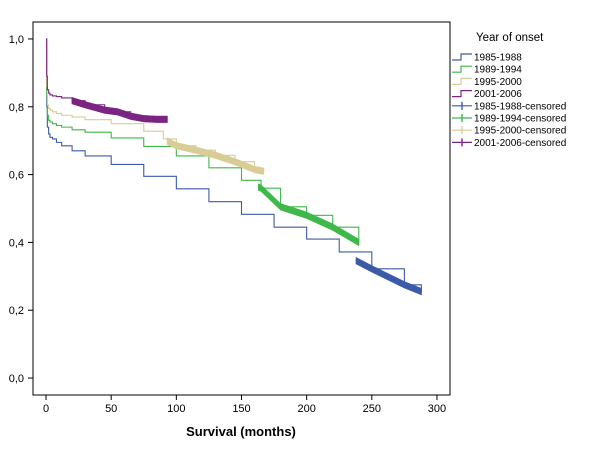  I want to click on x-tick-label: 200, so click(306, 409).